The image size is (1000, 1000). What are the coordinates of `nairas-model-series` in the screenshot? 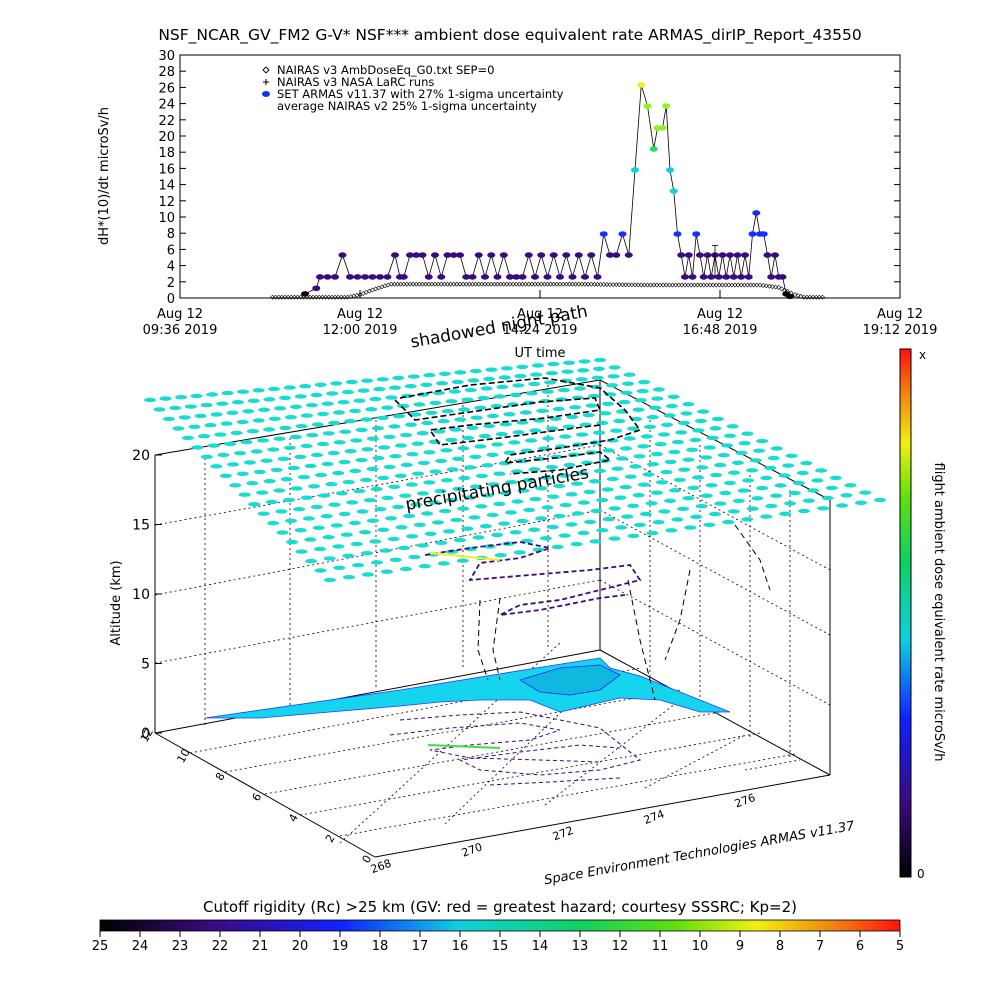 It's located at (547, 290).